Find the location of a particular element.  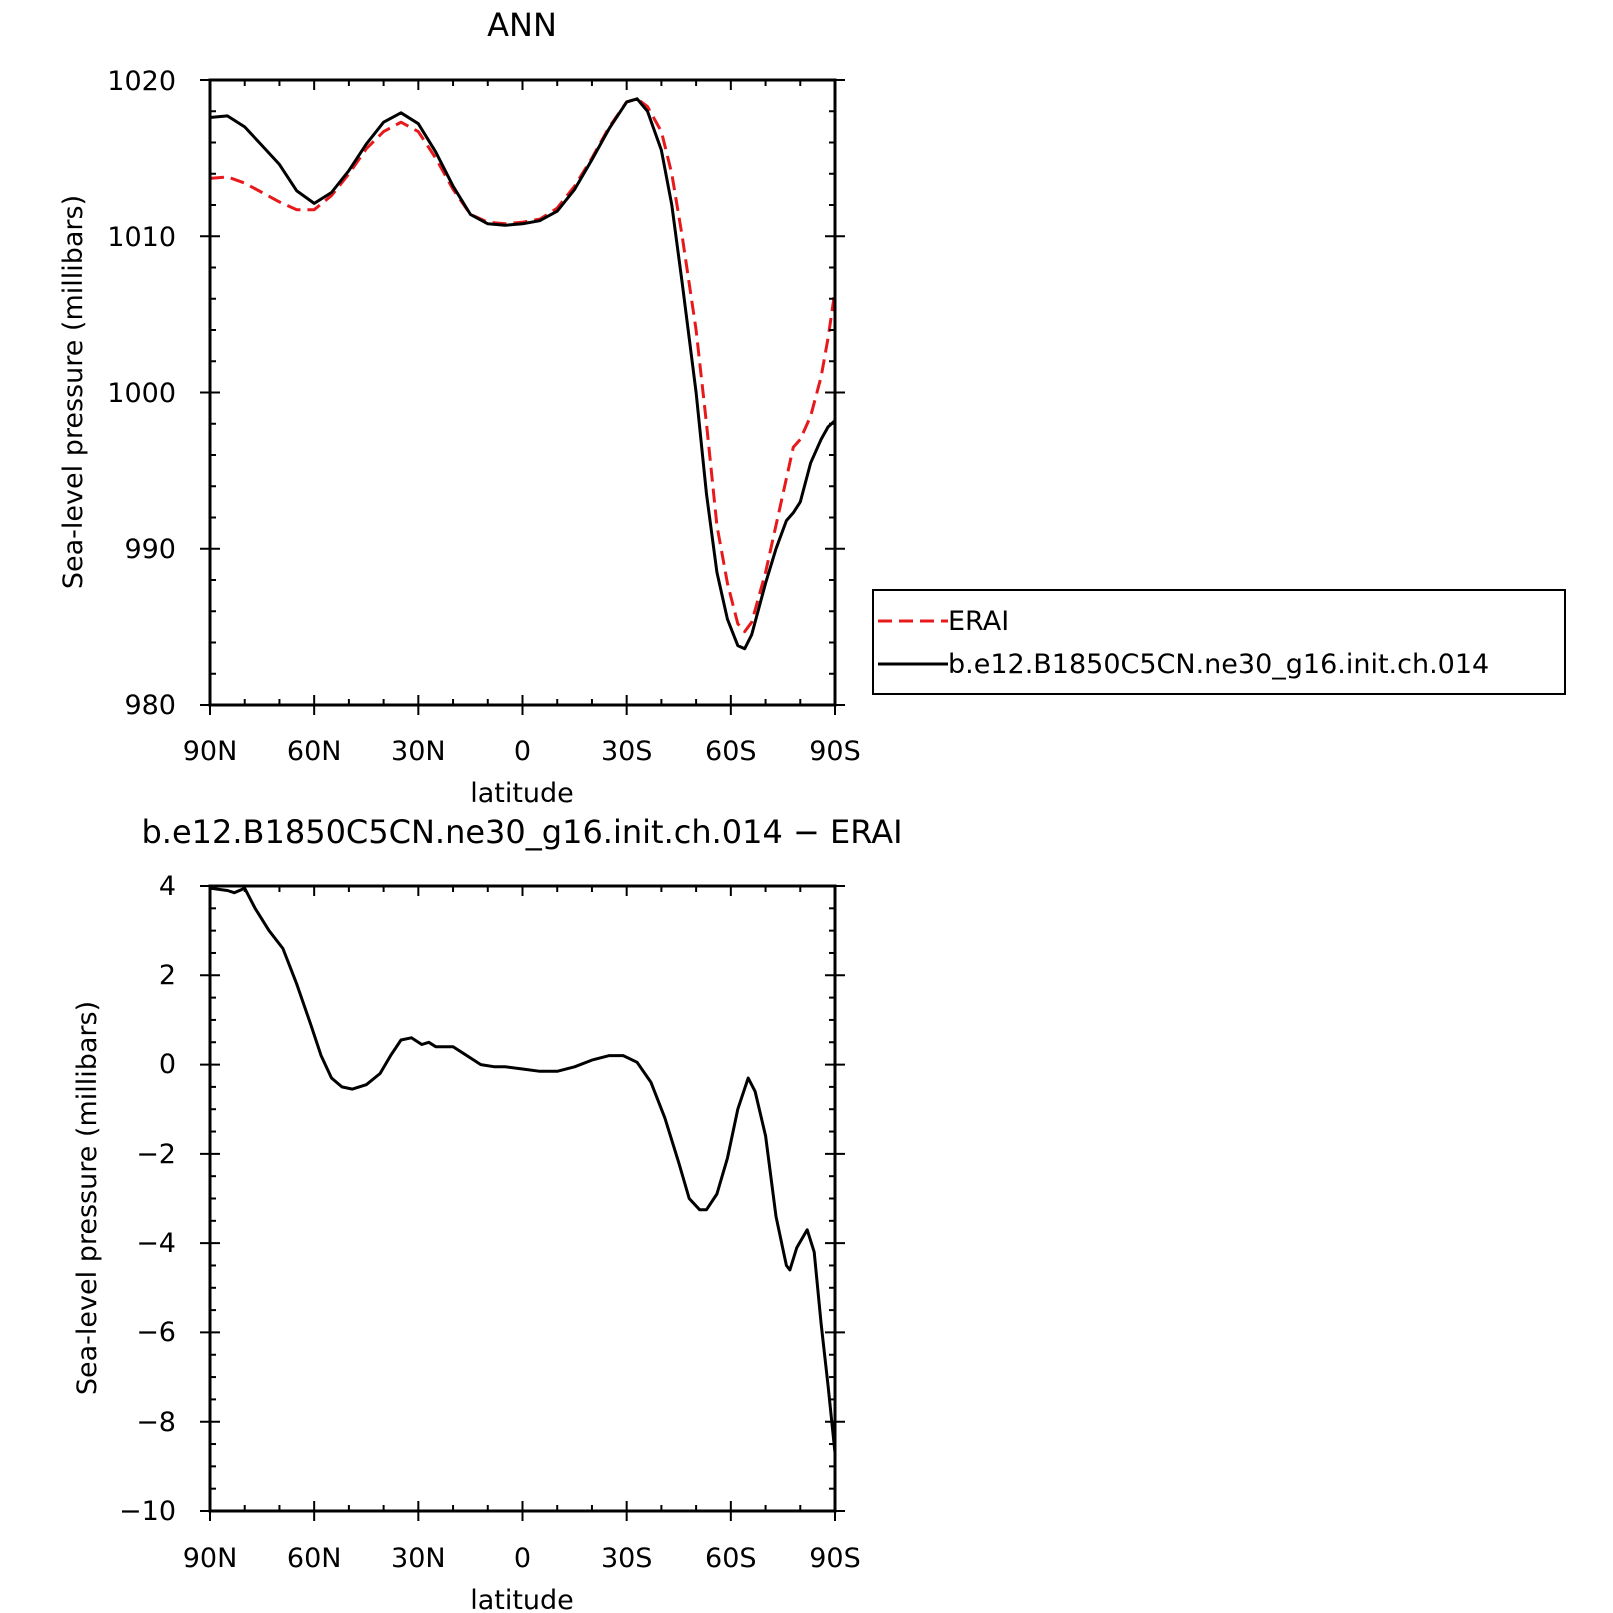

top-x-tick-labels: 90N 60N 30N 0 30S 60S 90S is located at coordinates (522, 751).